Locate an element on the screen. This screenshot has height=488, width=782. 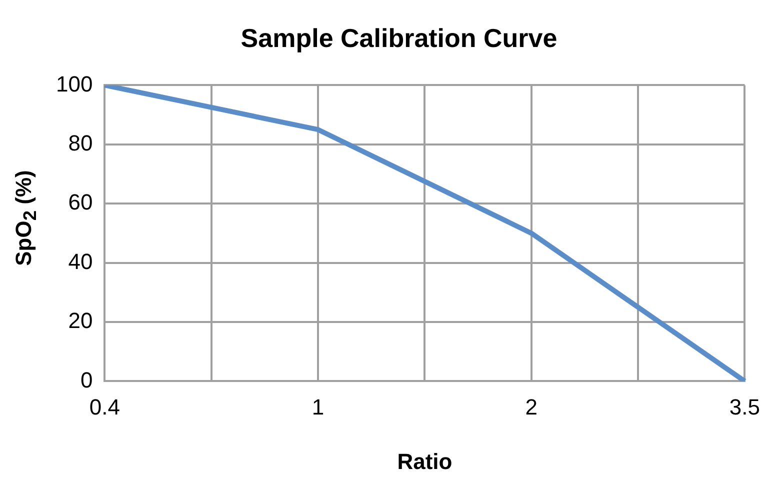
x-tick-label: 0.4 is located at coordinates (104, 407).